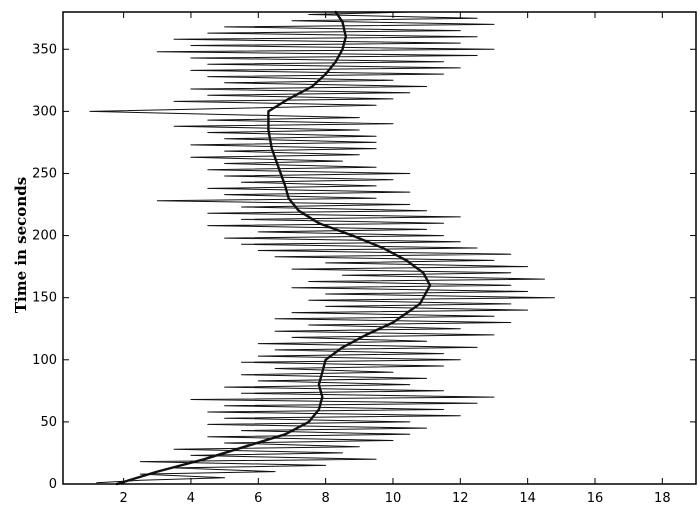 The width and height of the screenshot is (700, 510). What do you see at coordinates (48, 422) in the screenshot?
I see `y-tick-label: 50` at bounding box center [48, 422].